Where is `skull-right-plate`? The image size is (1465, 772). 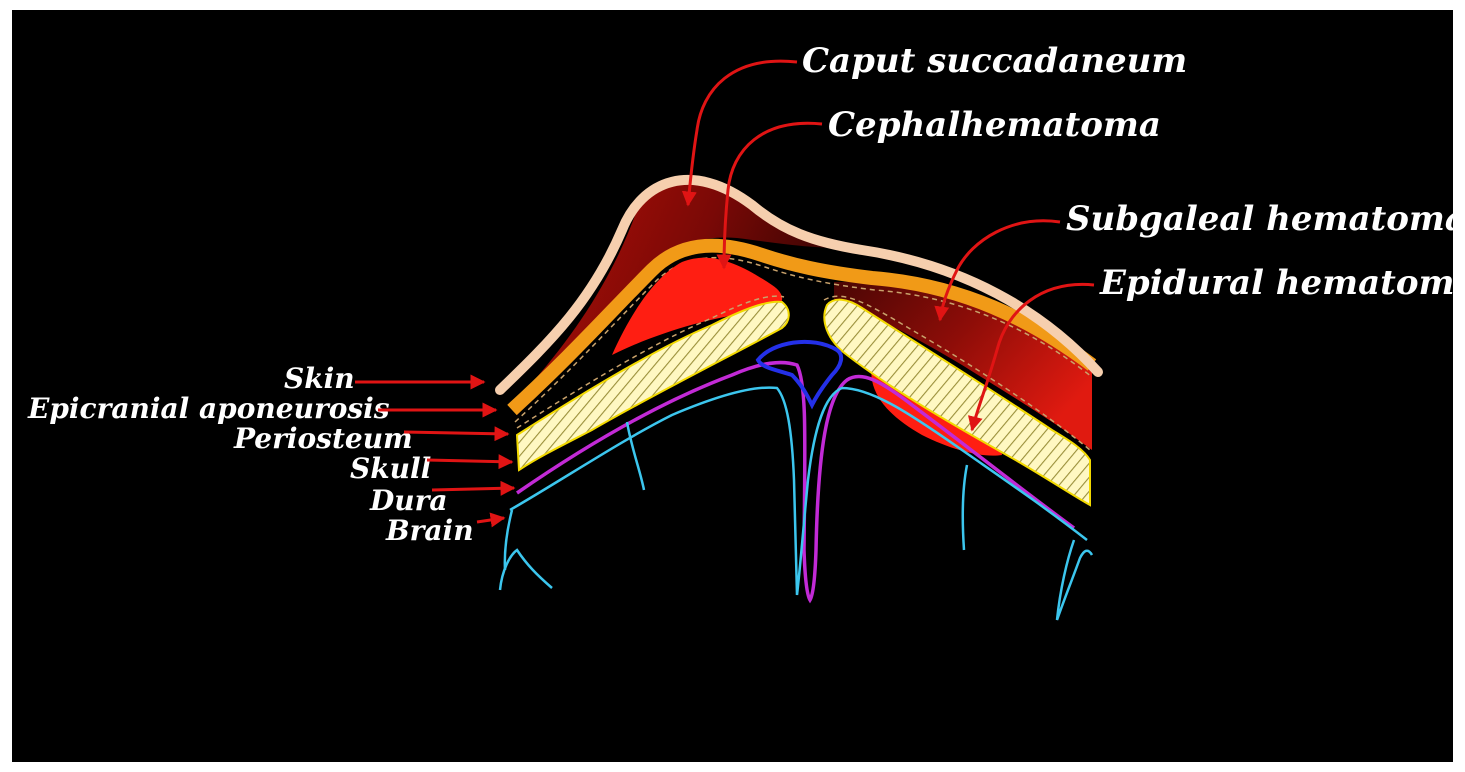 skull-right-plate is located at coordinates (957, 402).